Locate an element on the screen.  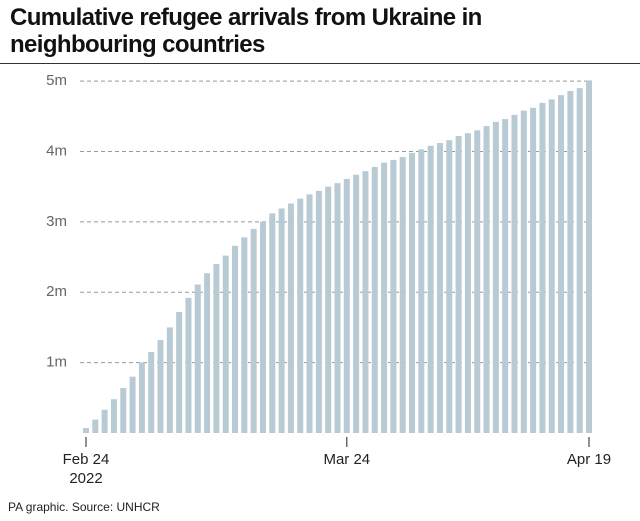
y-tick-label: 2m is located at coordinates (56, 291).